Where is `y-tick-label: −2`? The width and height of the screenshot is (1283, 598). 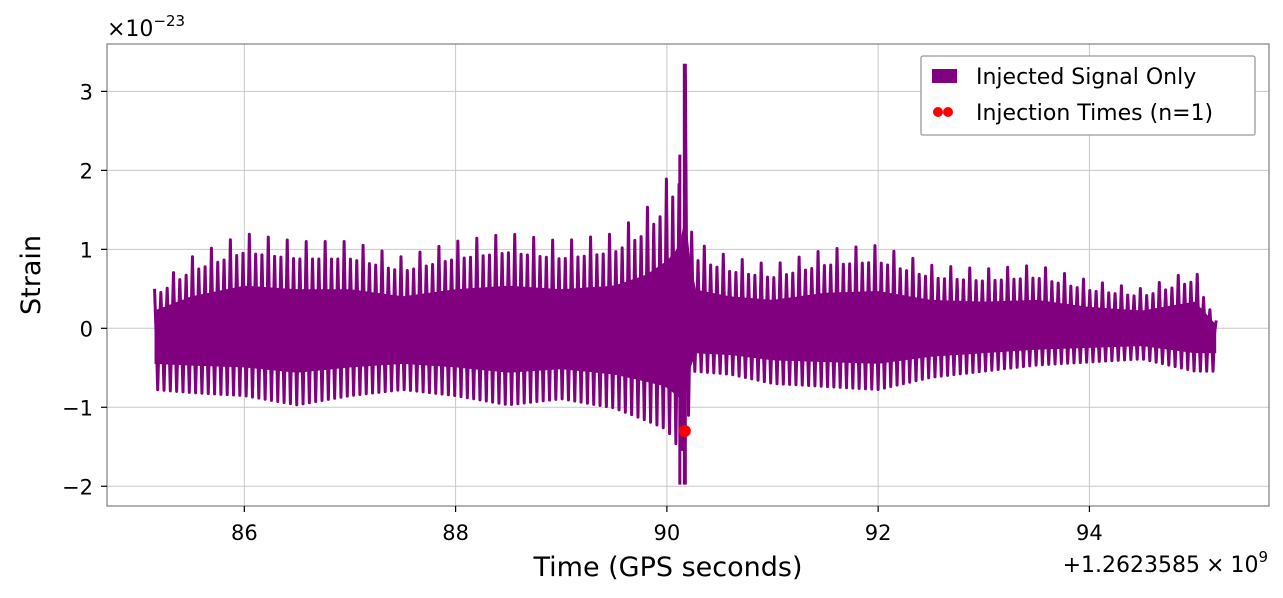 y-tick-label: −2 is located at coordinates (77, 487).